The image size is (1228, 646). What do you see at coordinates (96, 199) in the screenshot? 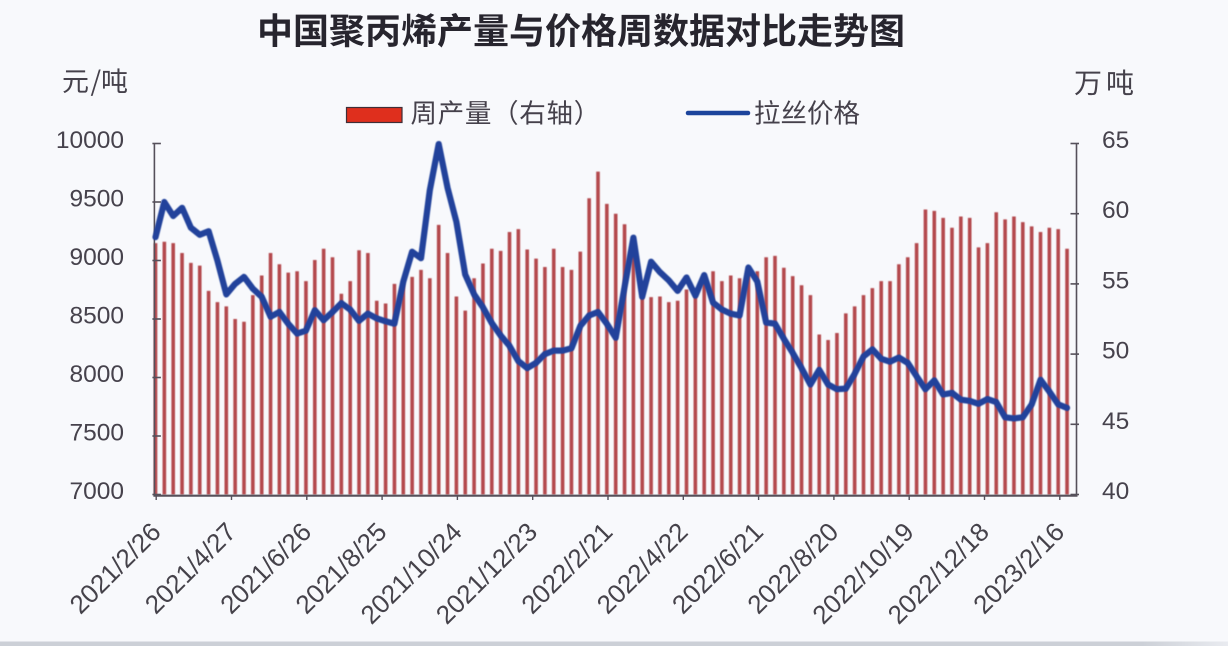
I see `svg-text: 9500` at bounding box center [96, 199].